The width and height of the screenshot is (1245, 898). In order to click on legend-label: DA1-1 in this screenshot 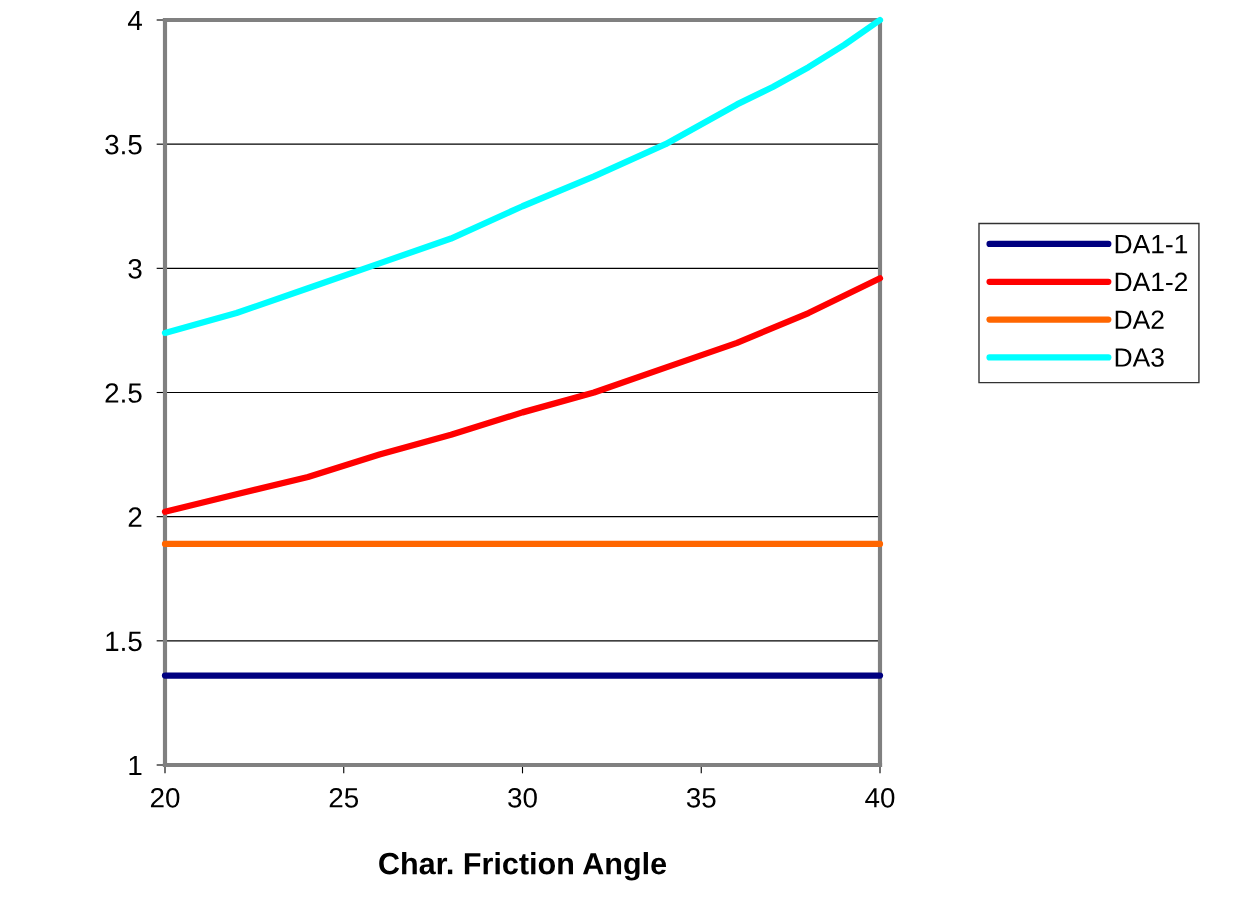, I will do `click(1151, 244)`.